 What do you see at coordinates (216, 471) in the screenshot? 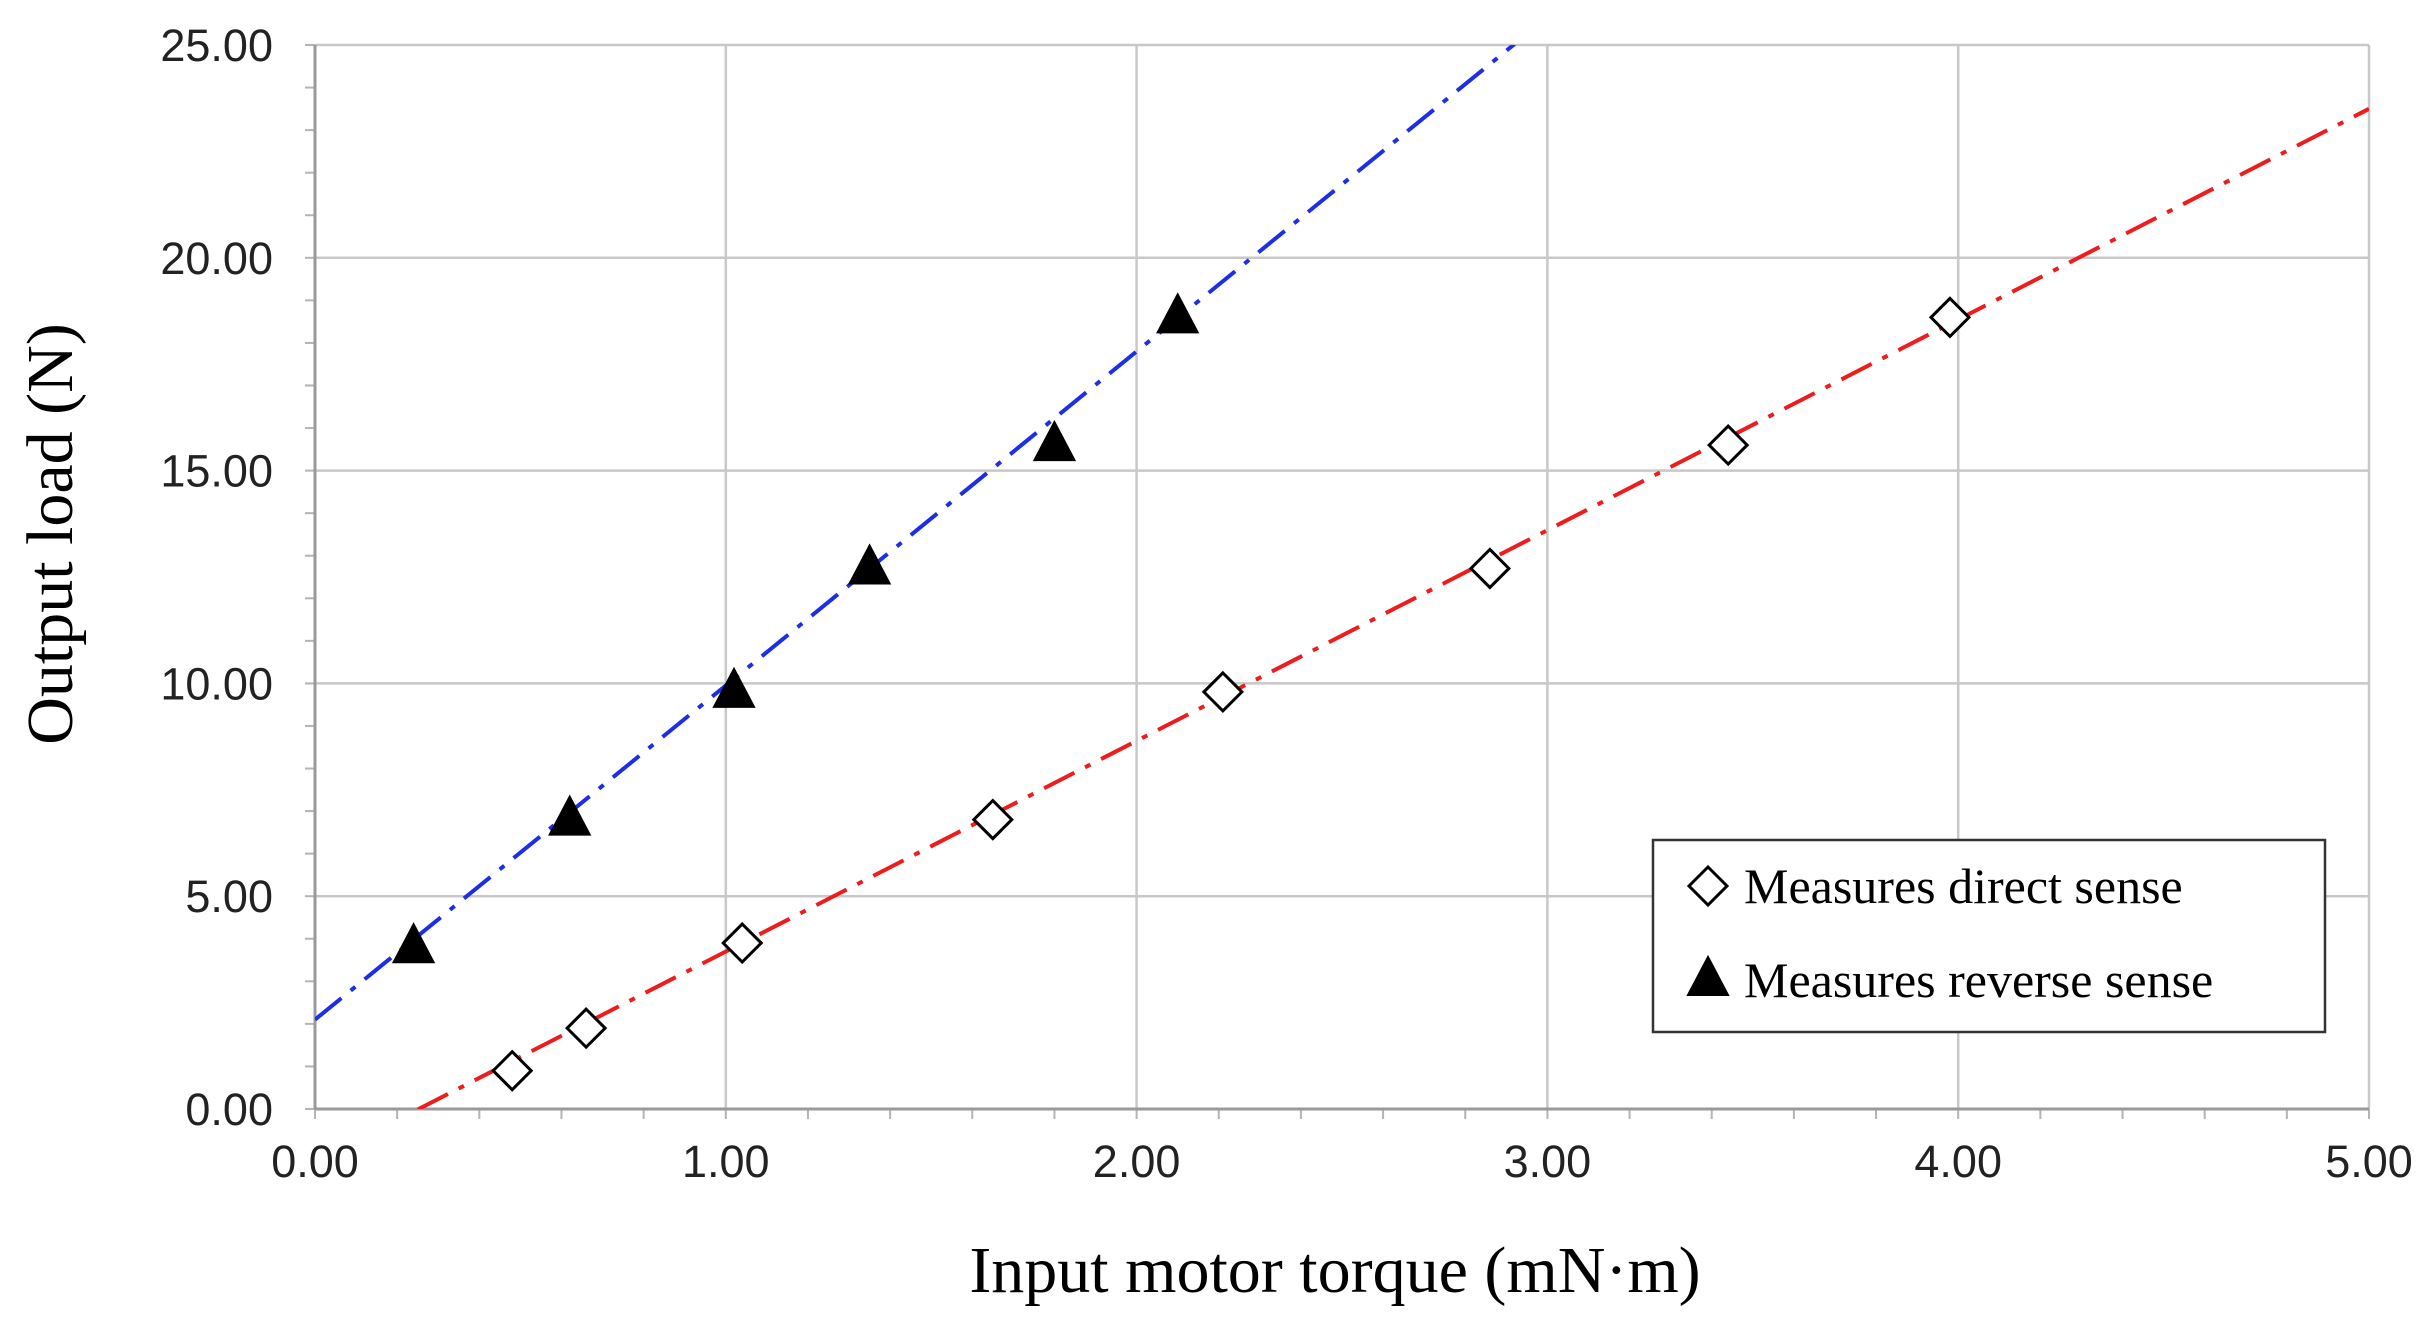
I see `y-tick-label: 15.00` at bounding box center [216, 471].